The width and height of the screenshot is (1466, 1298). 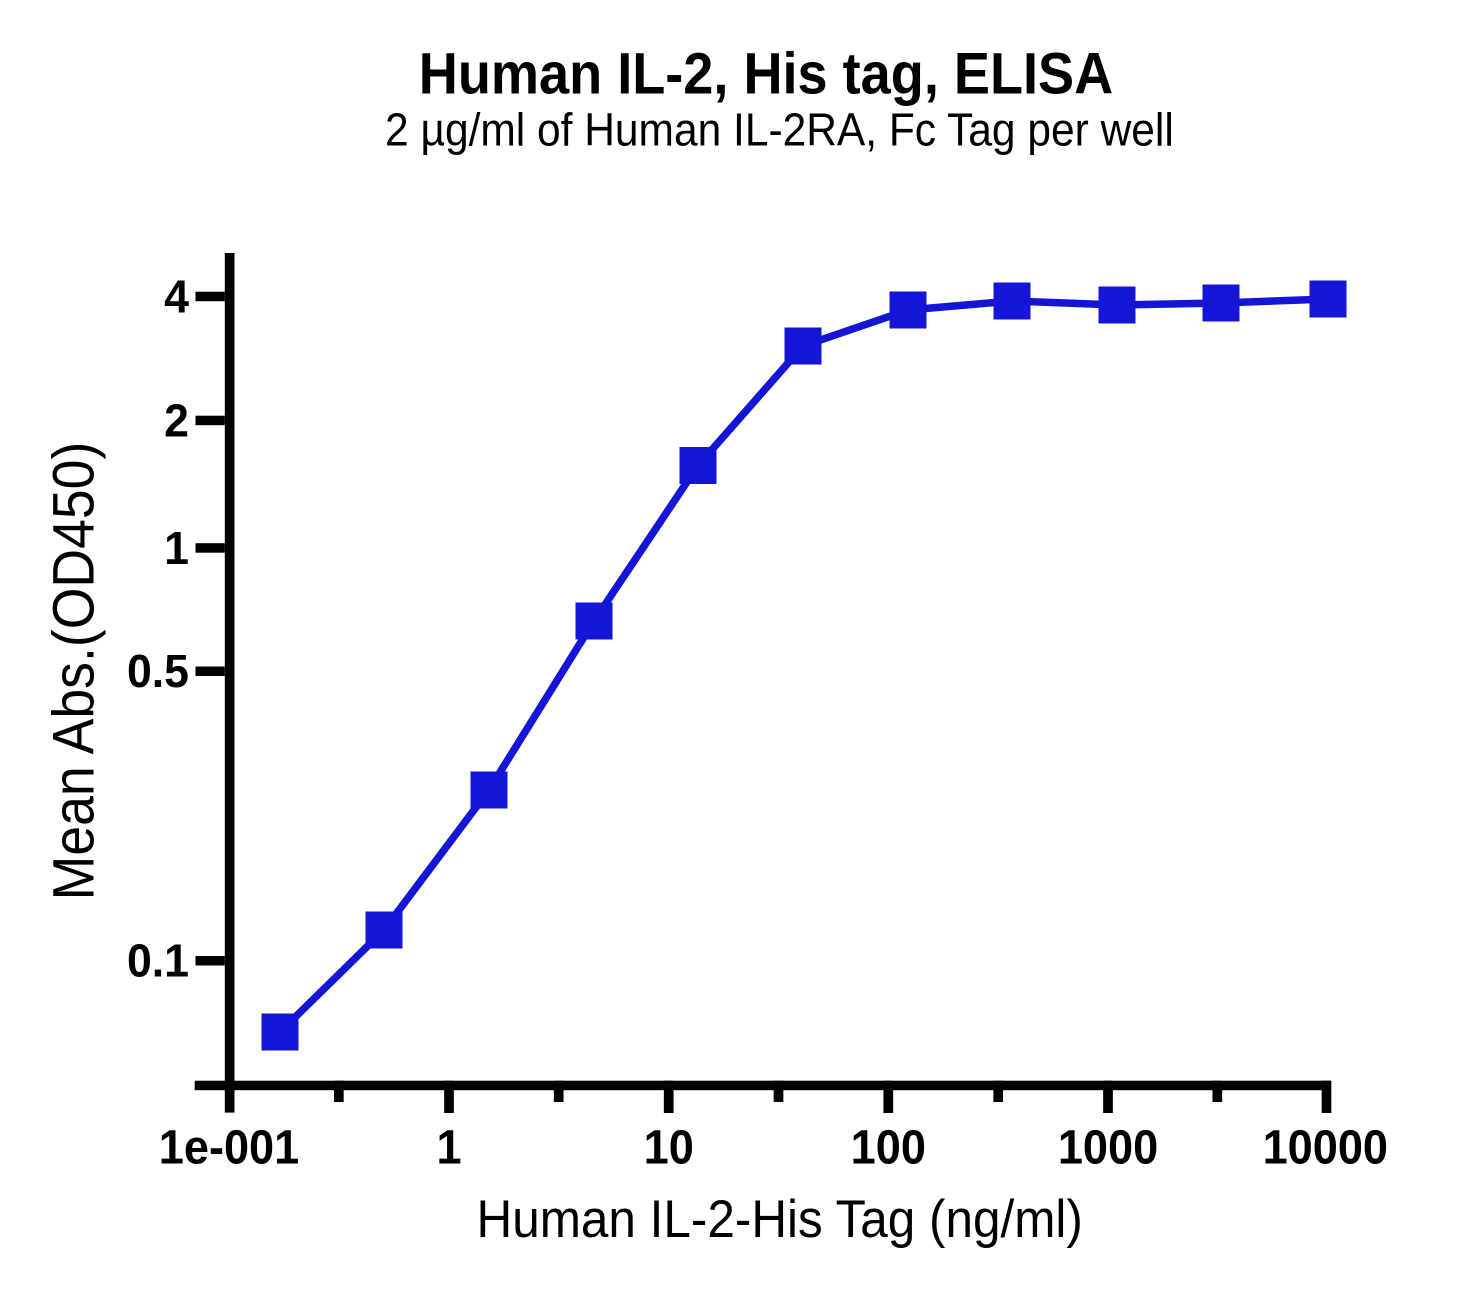 What do you see at coordinates (780, 1219) in the screenshot?
I see `svg-text: Human IL-2-His Tag (ng/ml)` at bounding box center [780, 1219].